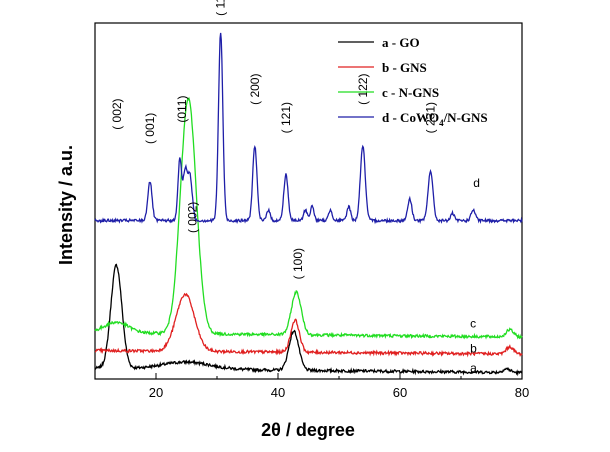 The width and height of the screenshot is (610, 452). Describe the element at coordinates (413, 81) in the screenshot. I see `legend: a - GO b - GNS c - N-GNS d - CoWO4/N-GNS` at that location.